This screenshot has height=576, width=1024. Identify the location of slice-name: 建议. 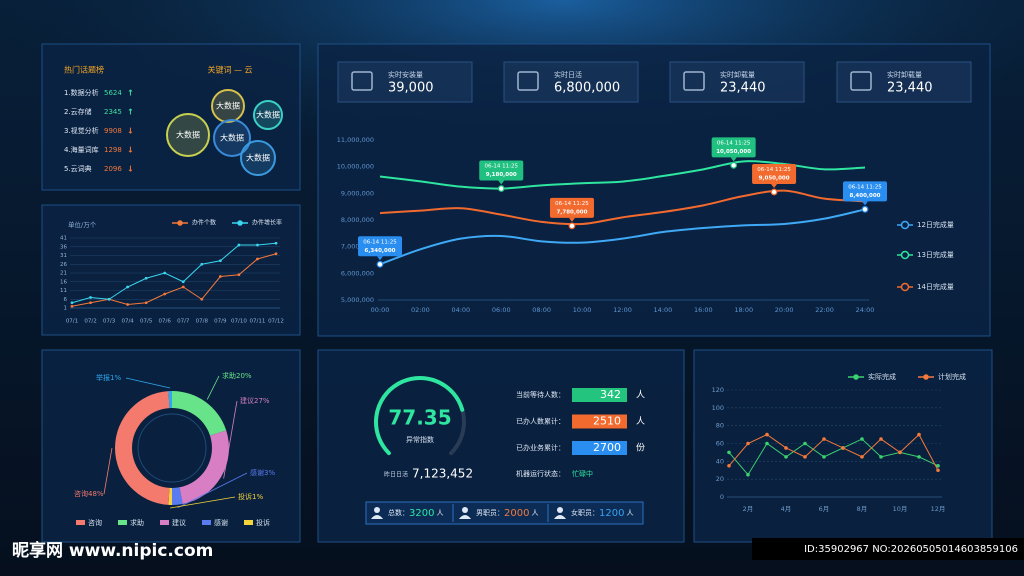
(247, 400).